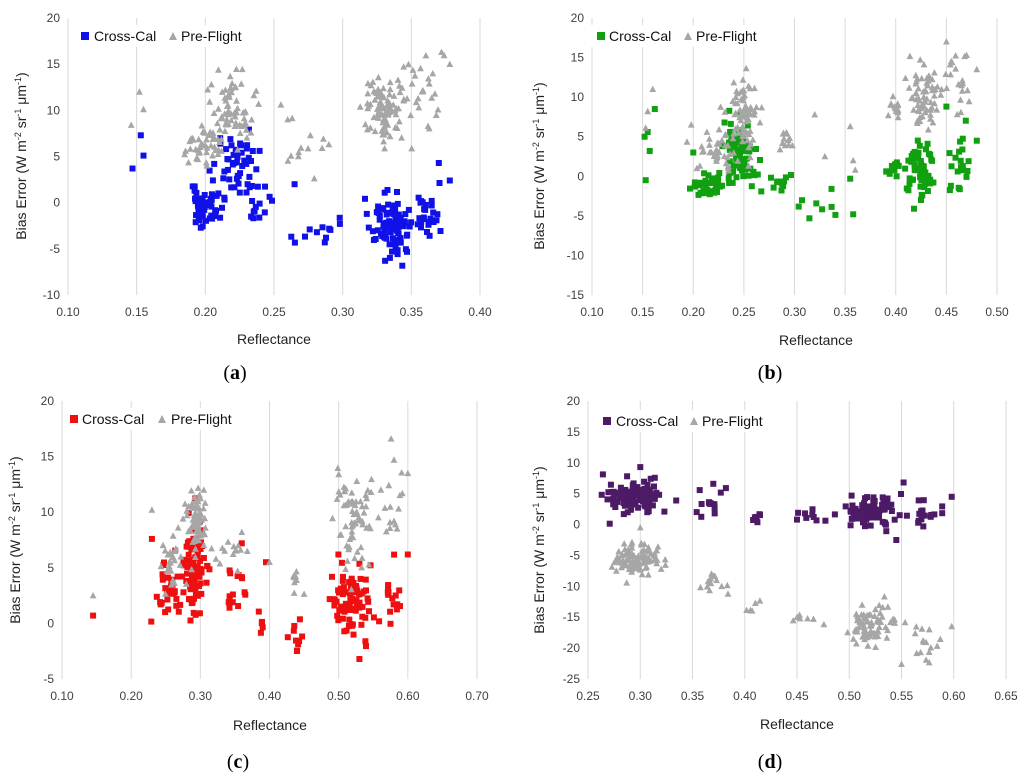 This screenshot has width=1024, height=780. I want to click on markers, so click(250, 548).